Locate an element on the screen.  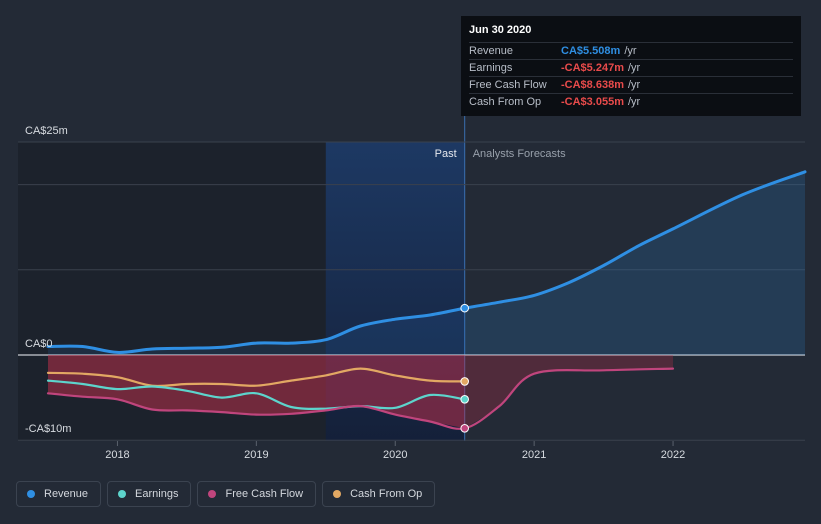
legend-label: Revenue is located at coordinates (66, 494).